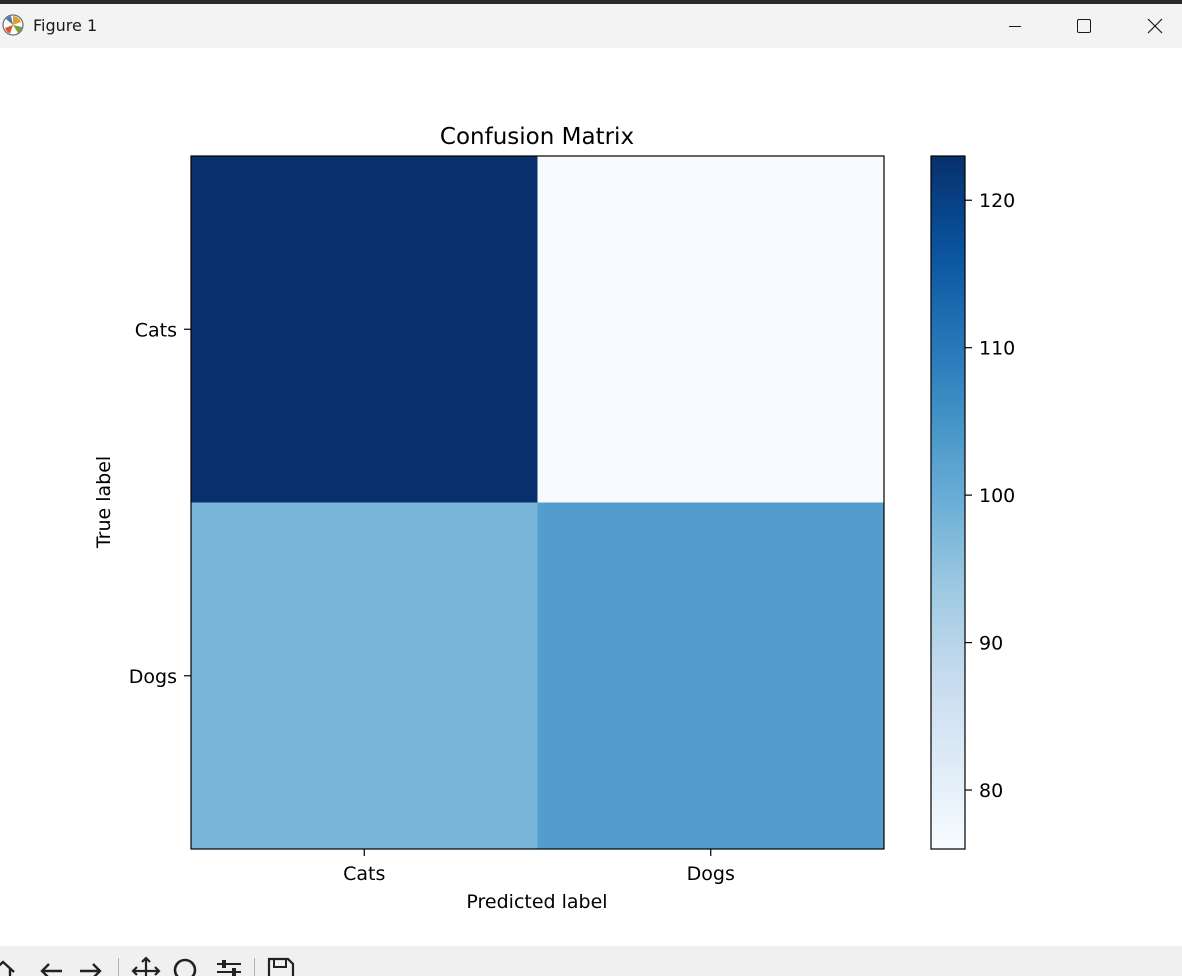 Image resolution: width=1182 pixels, height=976 pixels. I want to click on minimize-icon, so click(1015, 26).